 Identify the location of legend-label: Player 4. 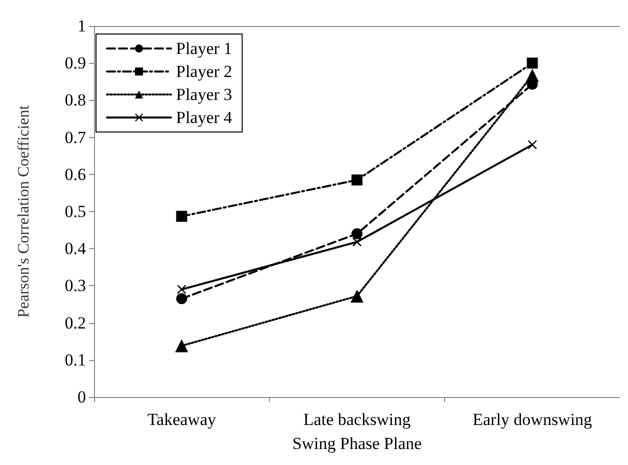
(204, 117).